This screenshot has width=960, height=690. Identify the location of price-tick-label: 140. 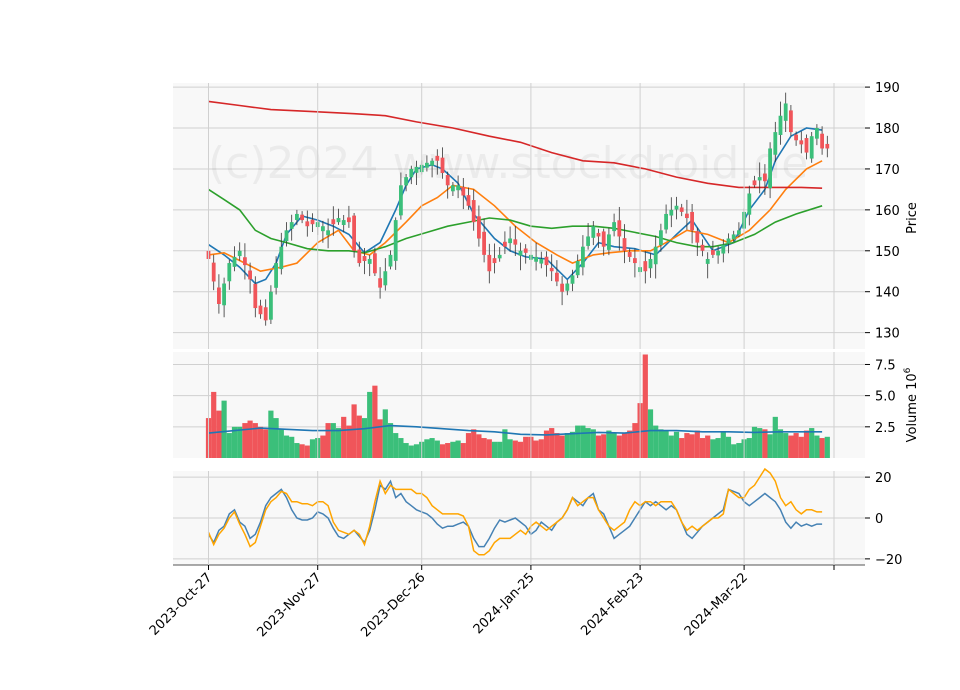
(887, 293).